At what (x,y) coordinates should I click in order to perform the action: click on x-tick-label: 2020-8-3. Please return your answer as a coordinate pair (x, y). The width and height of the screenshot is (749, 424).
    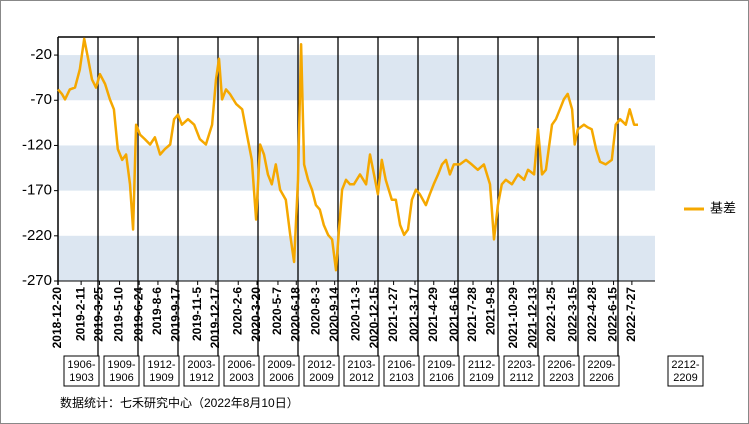
    Looking at the image, I should click on (316, 311).